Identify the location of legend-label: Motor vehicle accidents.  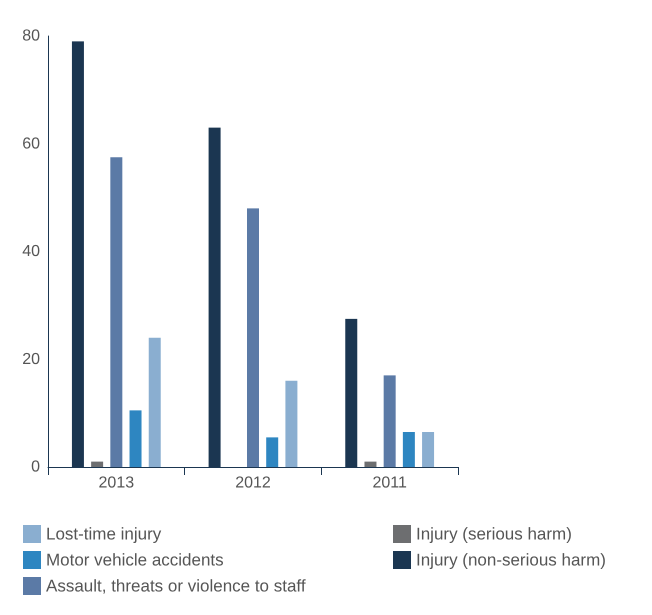
(135, 560).